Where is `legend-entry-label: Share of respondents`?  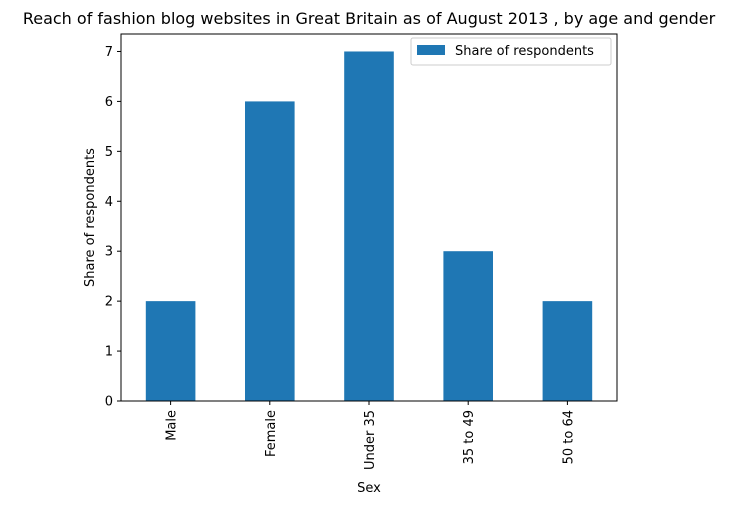
legend-entry-label: Share of respondents is located at coordinates (524, 51).